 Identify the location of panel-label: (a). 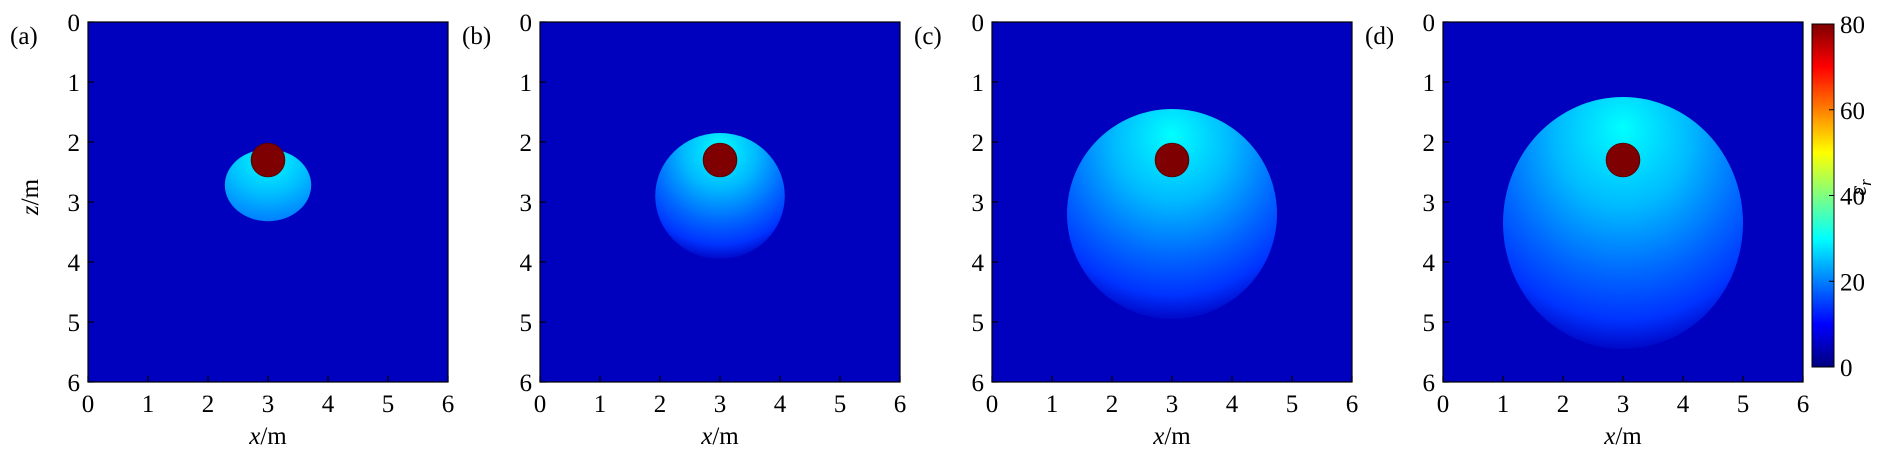
(24, 36).